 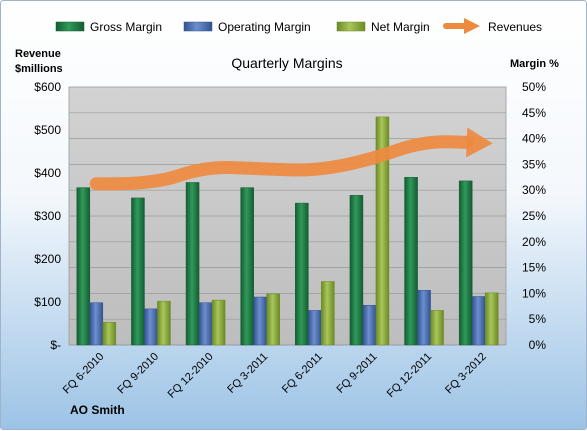 What do you see at coordinates (264, 27) in the screenshot?
I see `legend-label-operating-margin: Operating Margin` at bounding box center [264, 27].